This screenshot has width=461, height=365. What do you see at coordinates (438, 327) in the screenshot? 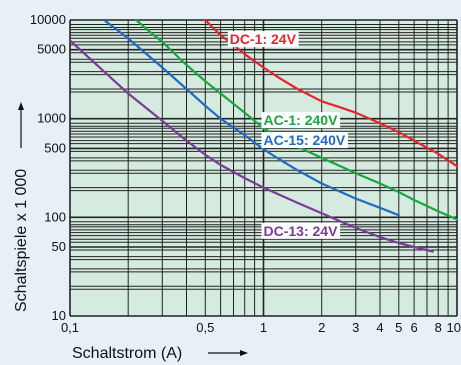
I see `x-tick-label: 8` at bounding box center [438, 327].